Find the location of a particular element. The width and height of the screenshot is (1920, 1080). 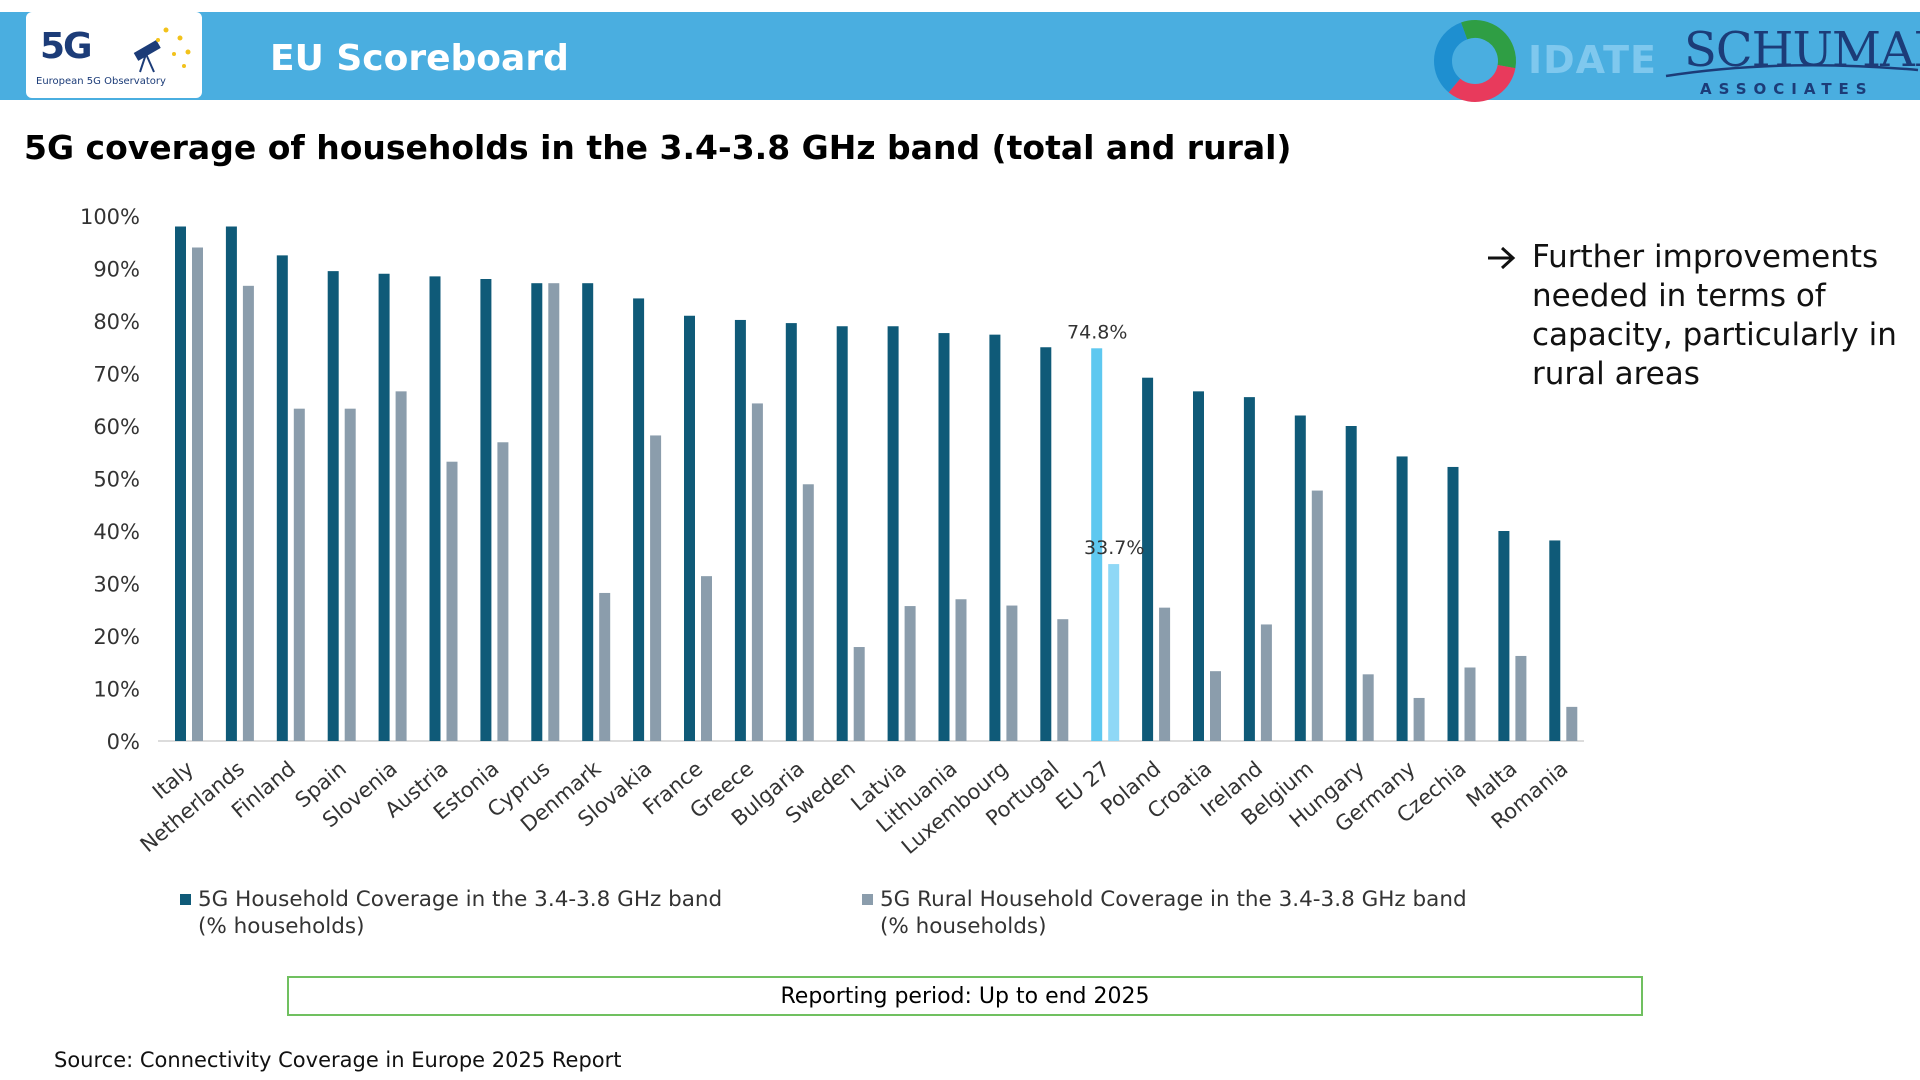

legend-total-sub: (% households) is located at coordinates (281, 926).